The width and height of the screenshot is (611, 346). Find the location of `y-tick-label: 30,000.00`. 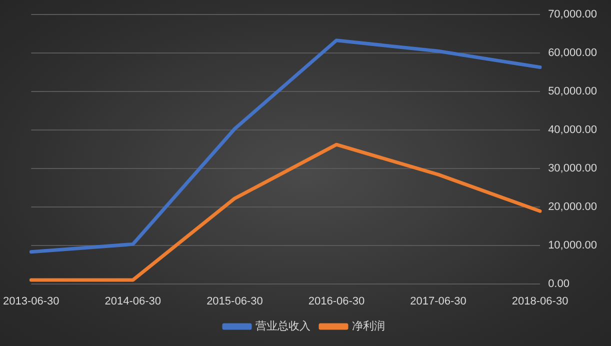

y-tick-label: 30,000.00 is located at coordinates (572, 168).